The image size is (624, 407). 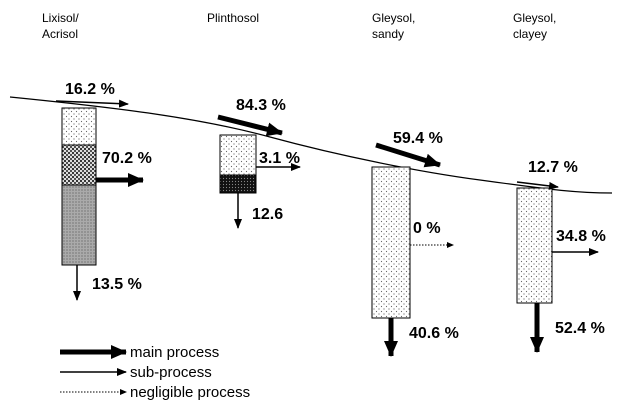 I want to click on column-header: Lixisol/, so click(x=60, y=18).